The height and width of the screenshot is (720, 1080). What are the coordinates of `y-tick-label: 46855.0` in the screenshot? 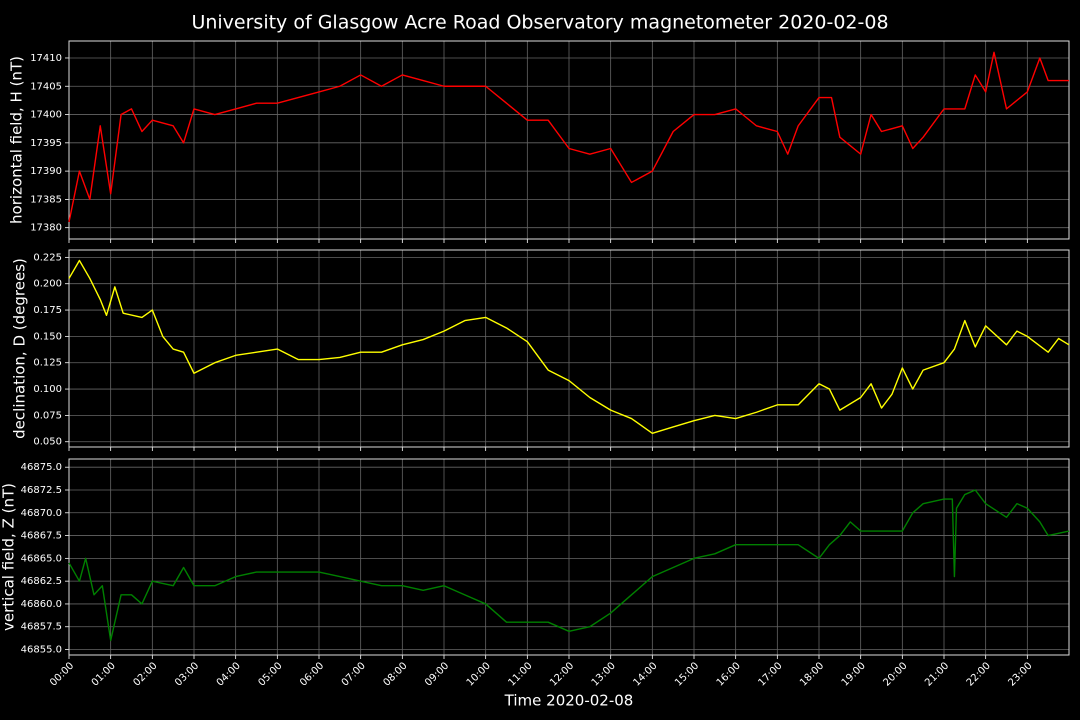 It's located at (41, 650).